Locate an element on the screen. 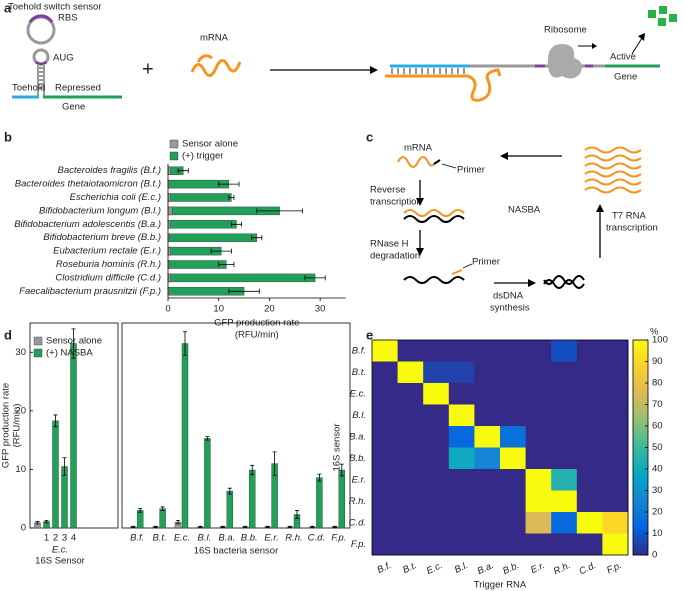 This screenshot has width=685, height=591. category-label: Roseburia hominis (R.h.) is located at coordinates (108, 264).